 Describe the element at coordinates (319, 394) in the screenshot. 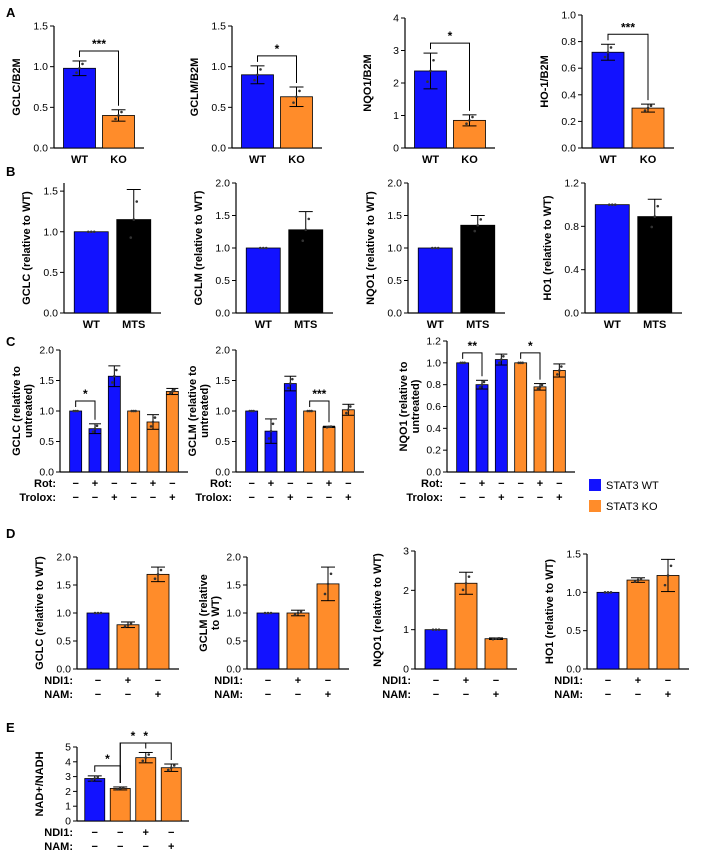

I see `significance-label: ***` at that location.